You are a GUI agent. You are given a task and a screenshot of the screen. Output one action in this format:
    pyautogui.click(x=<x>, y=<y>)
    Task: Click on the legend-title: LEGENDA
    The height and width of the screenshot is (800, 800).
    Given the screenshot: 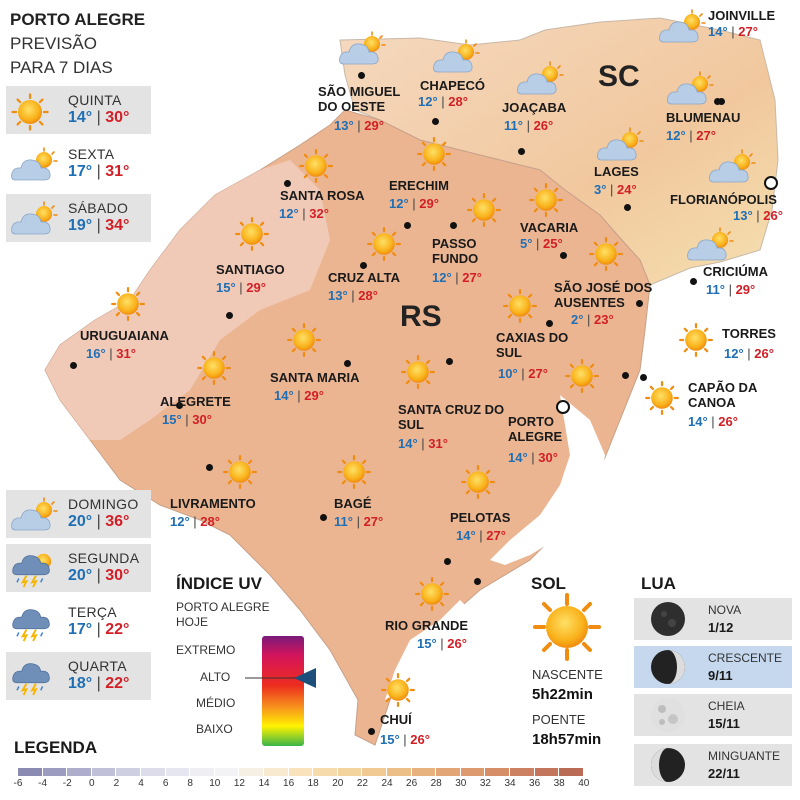 What is the action you would take?
    pyautogui.click(x=56, y=747)
    